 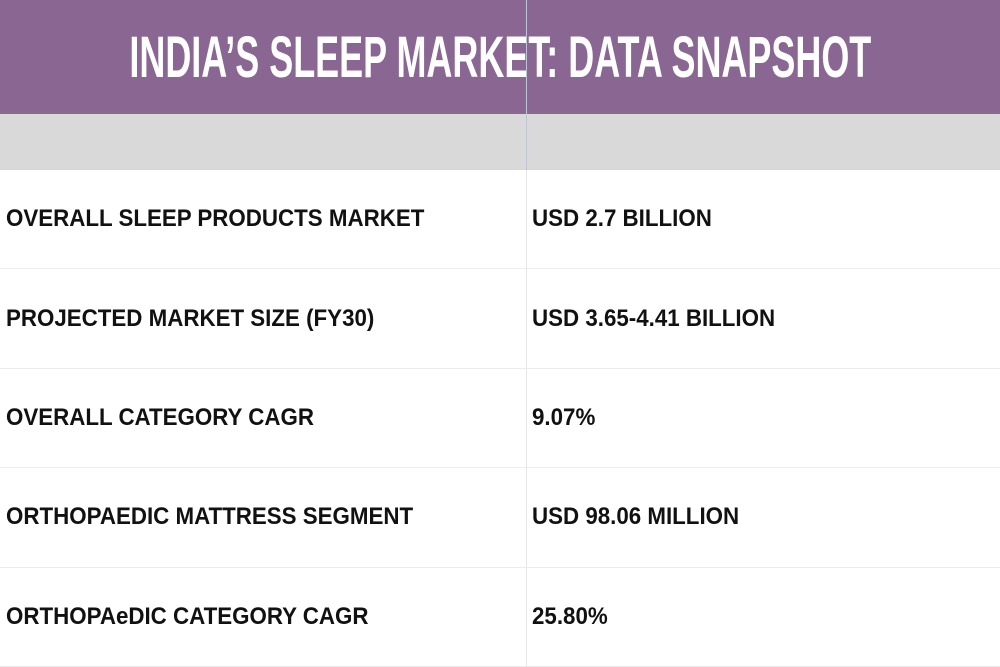 What do you see at coordinates (160, 417) in the screenshot?
I see `row-label: OVERALL CATEGORY CAGR` at bounding box center [160, 417].